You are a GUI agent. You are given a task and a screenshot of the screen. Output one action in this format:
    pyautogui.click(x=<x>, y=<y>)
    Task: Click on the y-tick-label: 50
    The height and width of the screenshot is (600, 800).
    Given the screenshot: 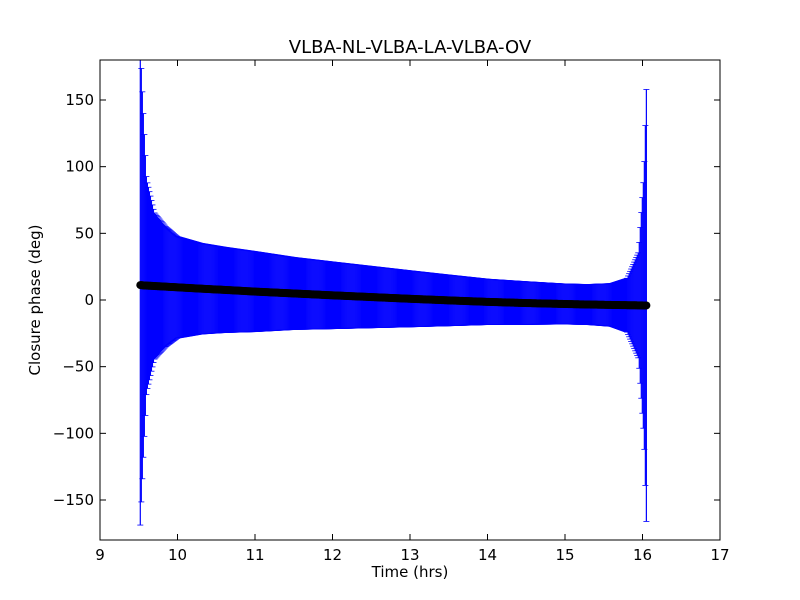 What is the action you would take?
    pyautogui.click(x=84, y=233)
    